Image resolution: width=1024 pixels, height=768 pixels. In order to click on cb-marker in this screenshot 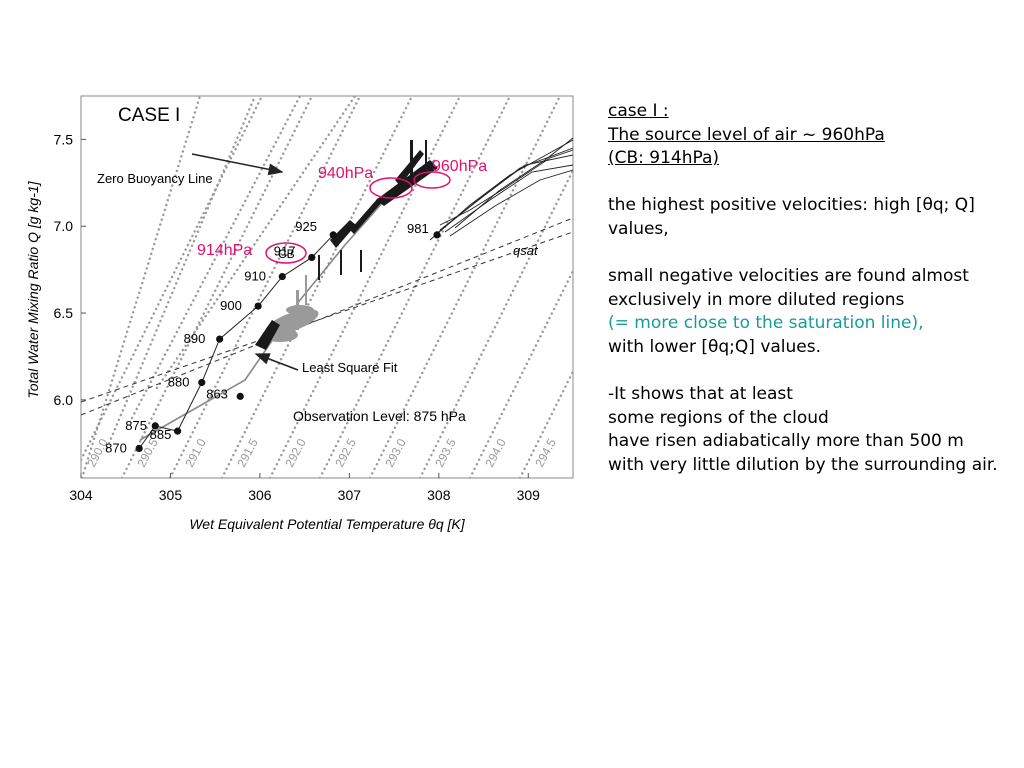, I will do `click(286, 253)`.